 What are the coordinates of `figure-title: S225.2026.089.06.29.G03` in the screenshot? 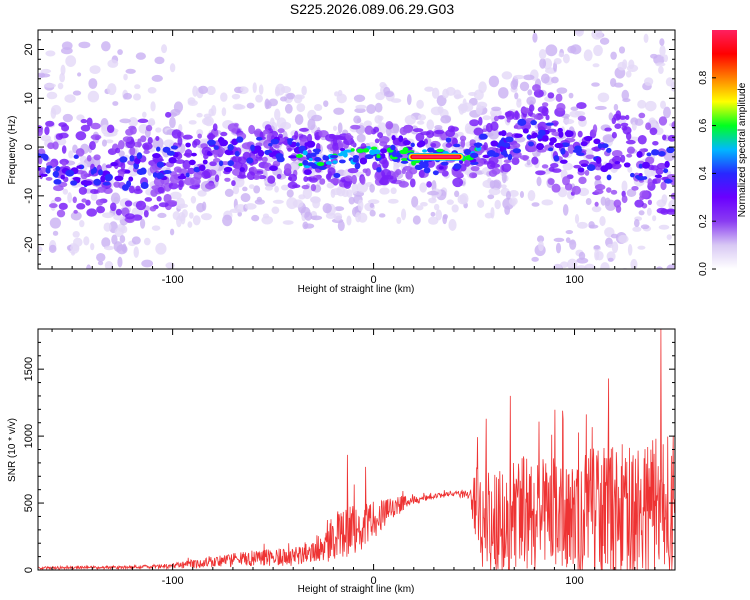 It's located at (372, 9).